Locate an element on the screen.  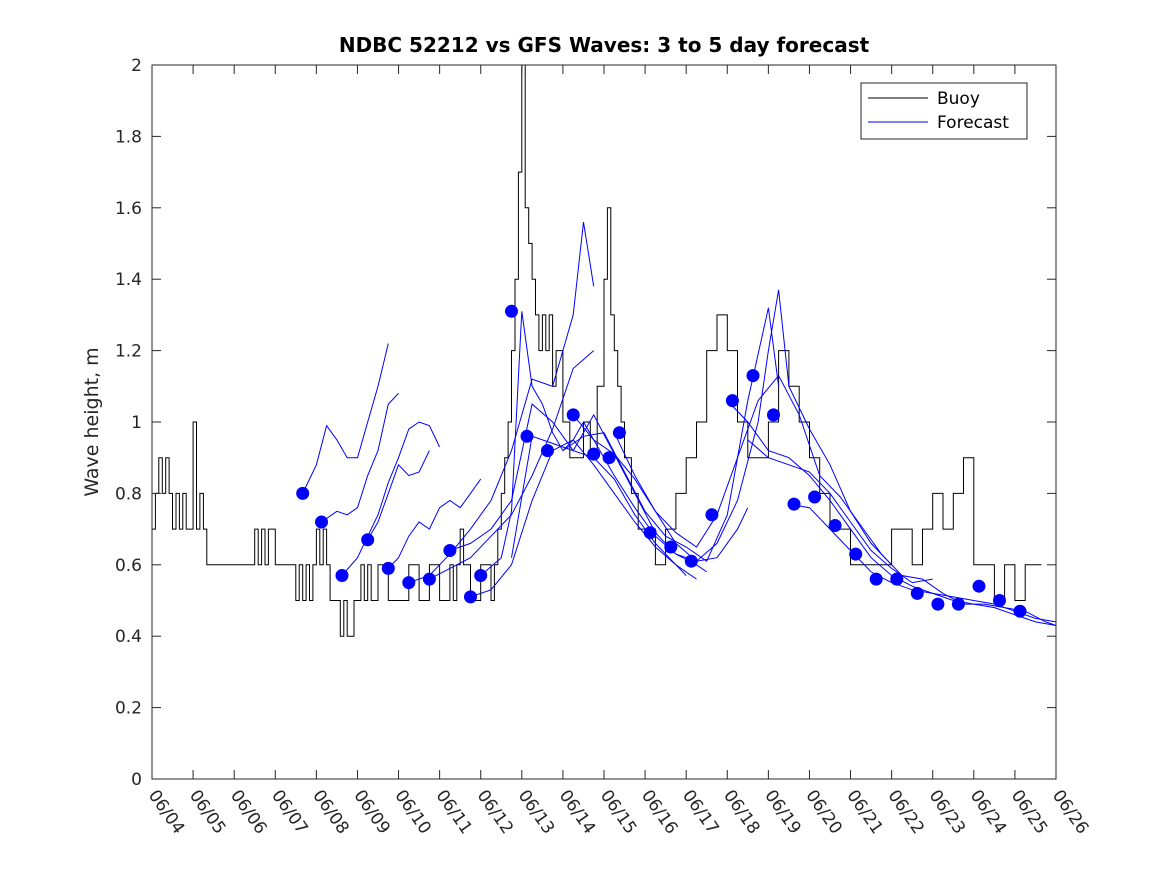
legend-box is located at coordinates (944, 111).